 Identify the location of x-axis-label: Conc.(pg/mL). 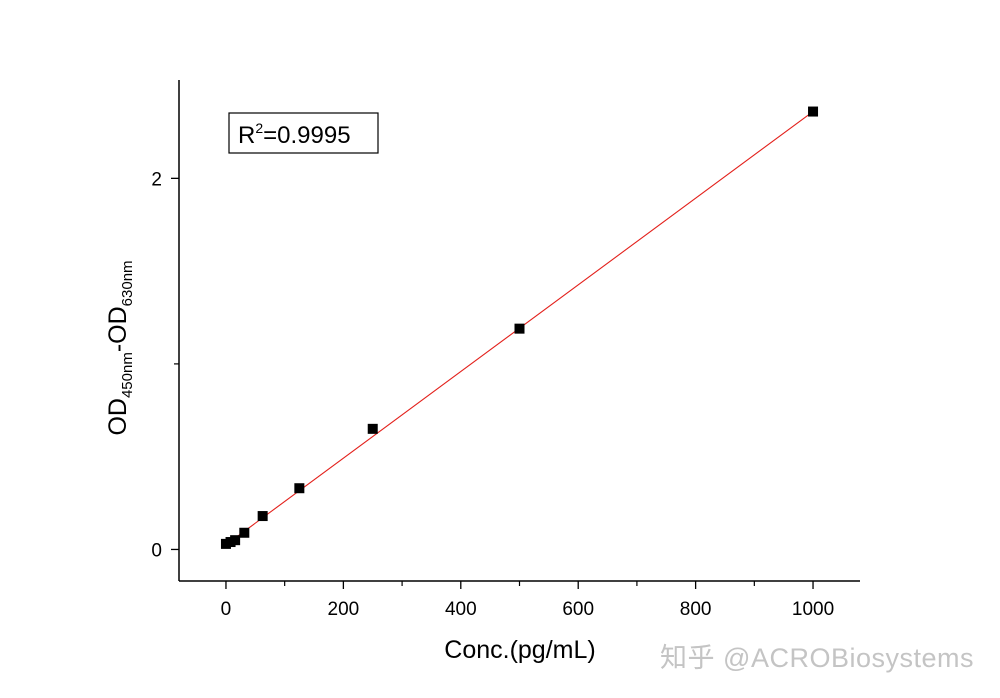
(519, 650).